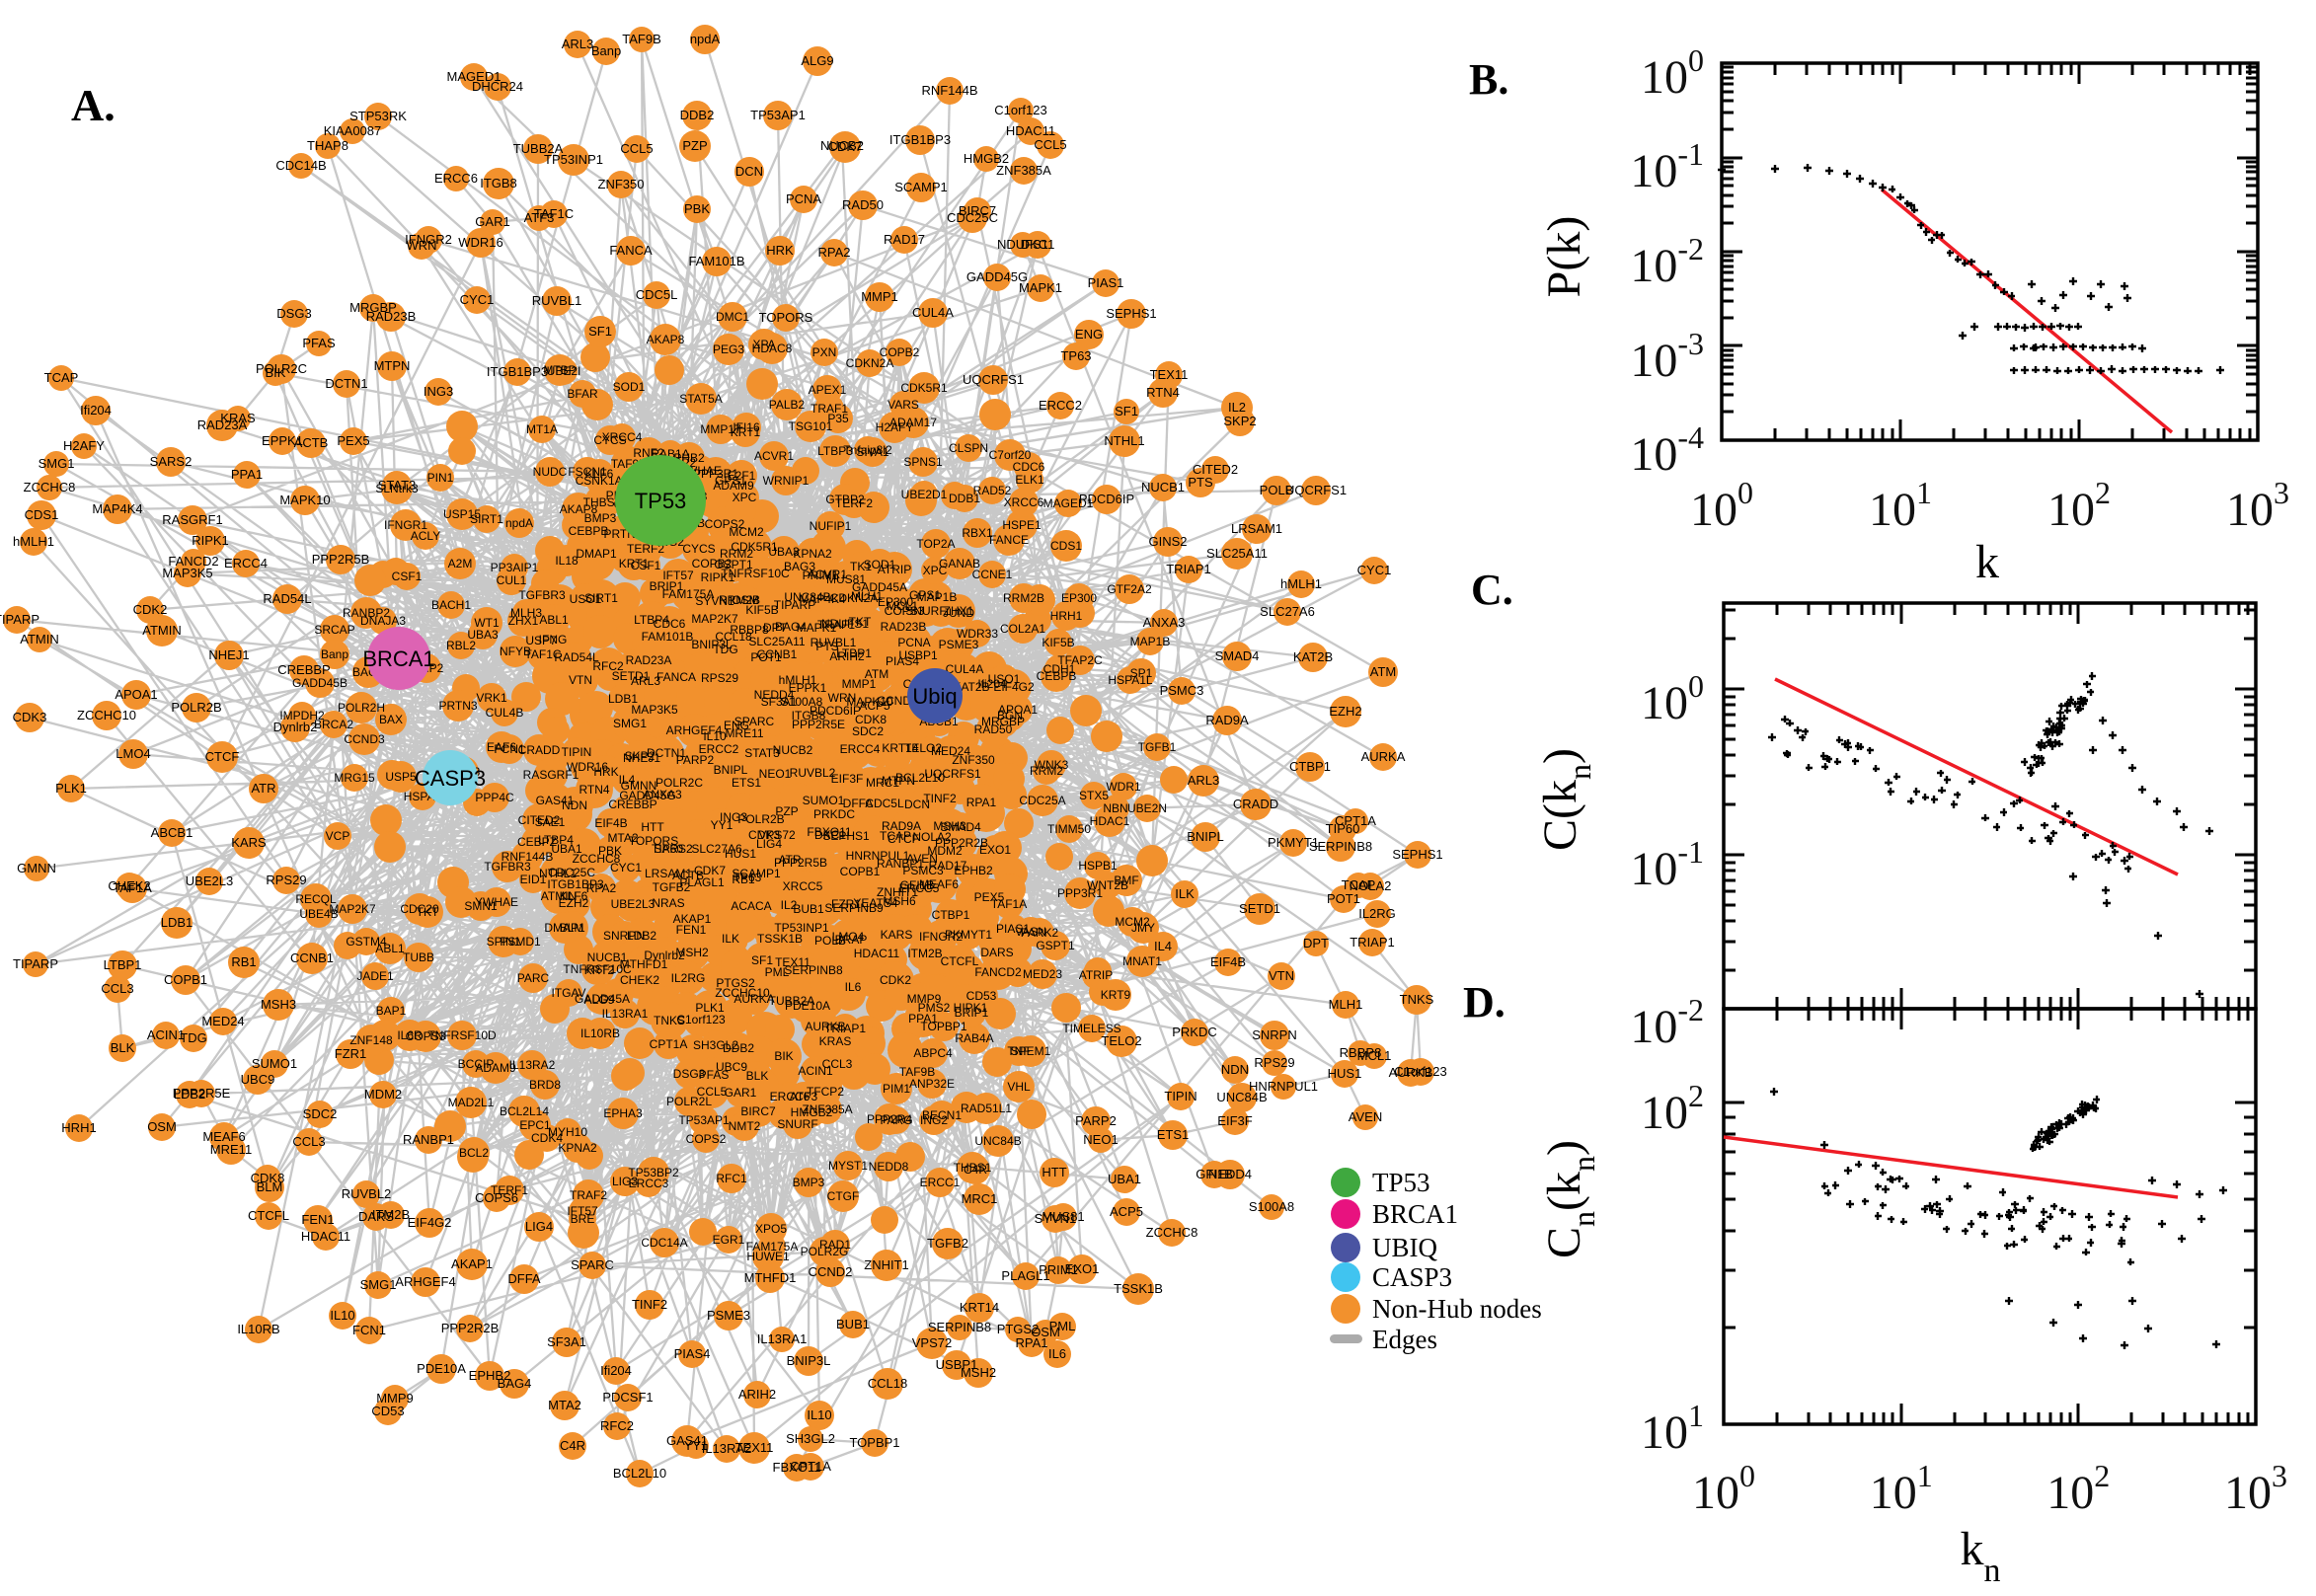 This screenshot has width=2316, height=1596. I want to click on svg-text: TNFRSF10C, so click(597, 969).